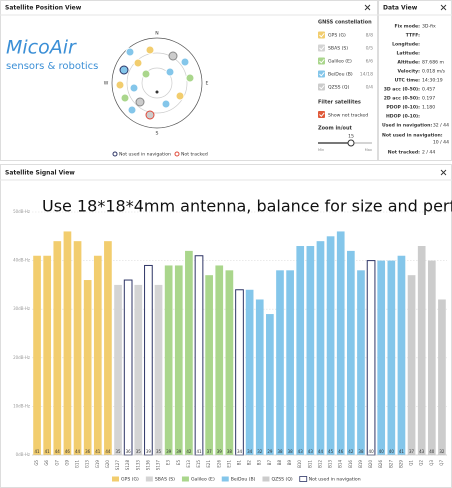  Describe the element at coordinates (198, 464) in the screenshot. I see `x-tick-label: E15` at that location.